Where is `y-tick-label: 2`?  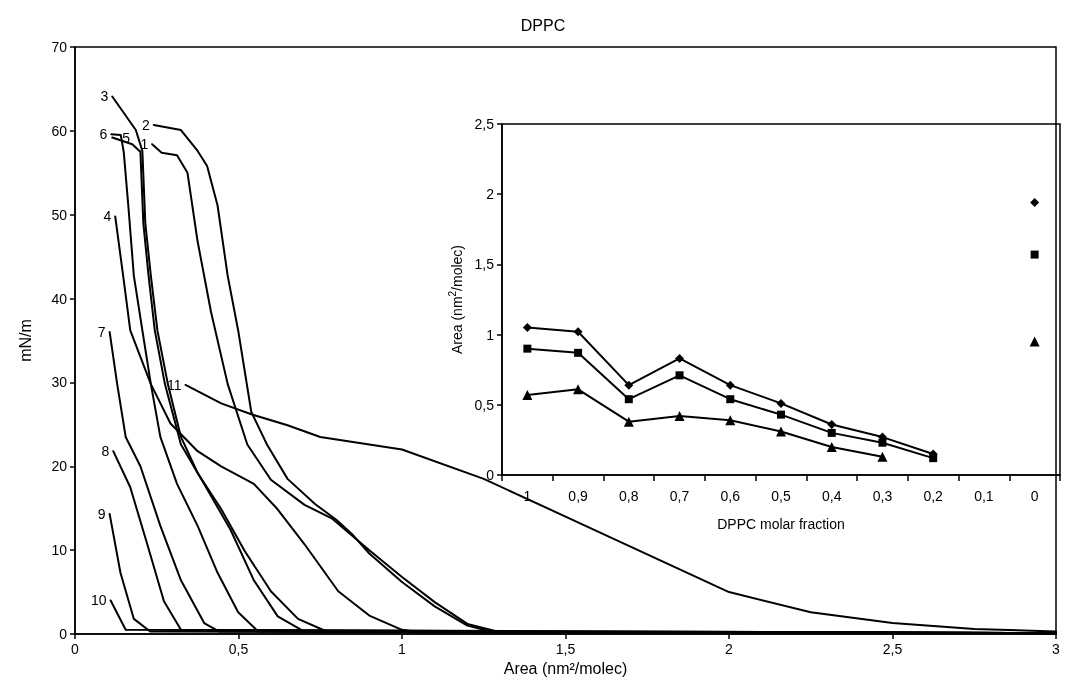
y-tick-label: 2 is located at coordinates (490, 194).